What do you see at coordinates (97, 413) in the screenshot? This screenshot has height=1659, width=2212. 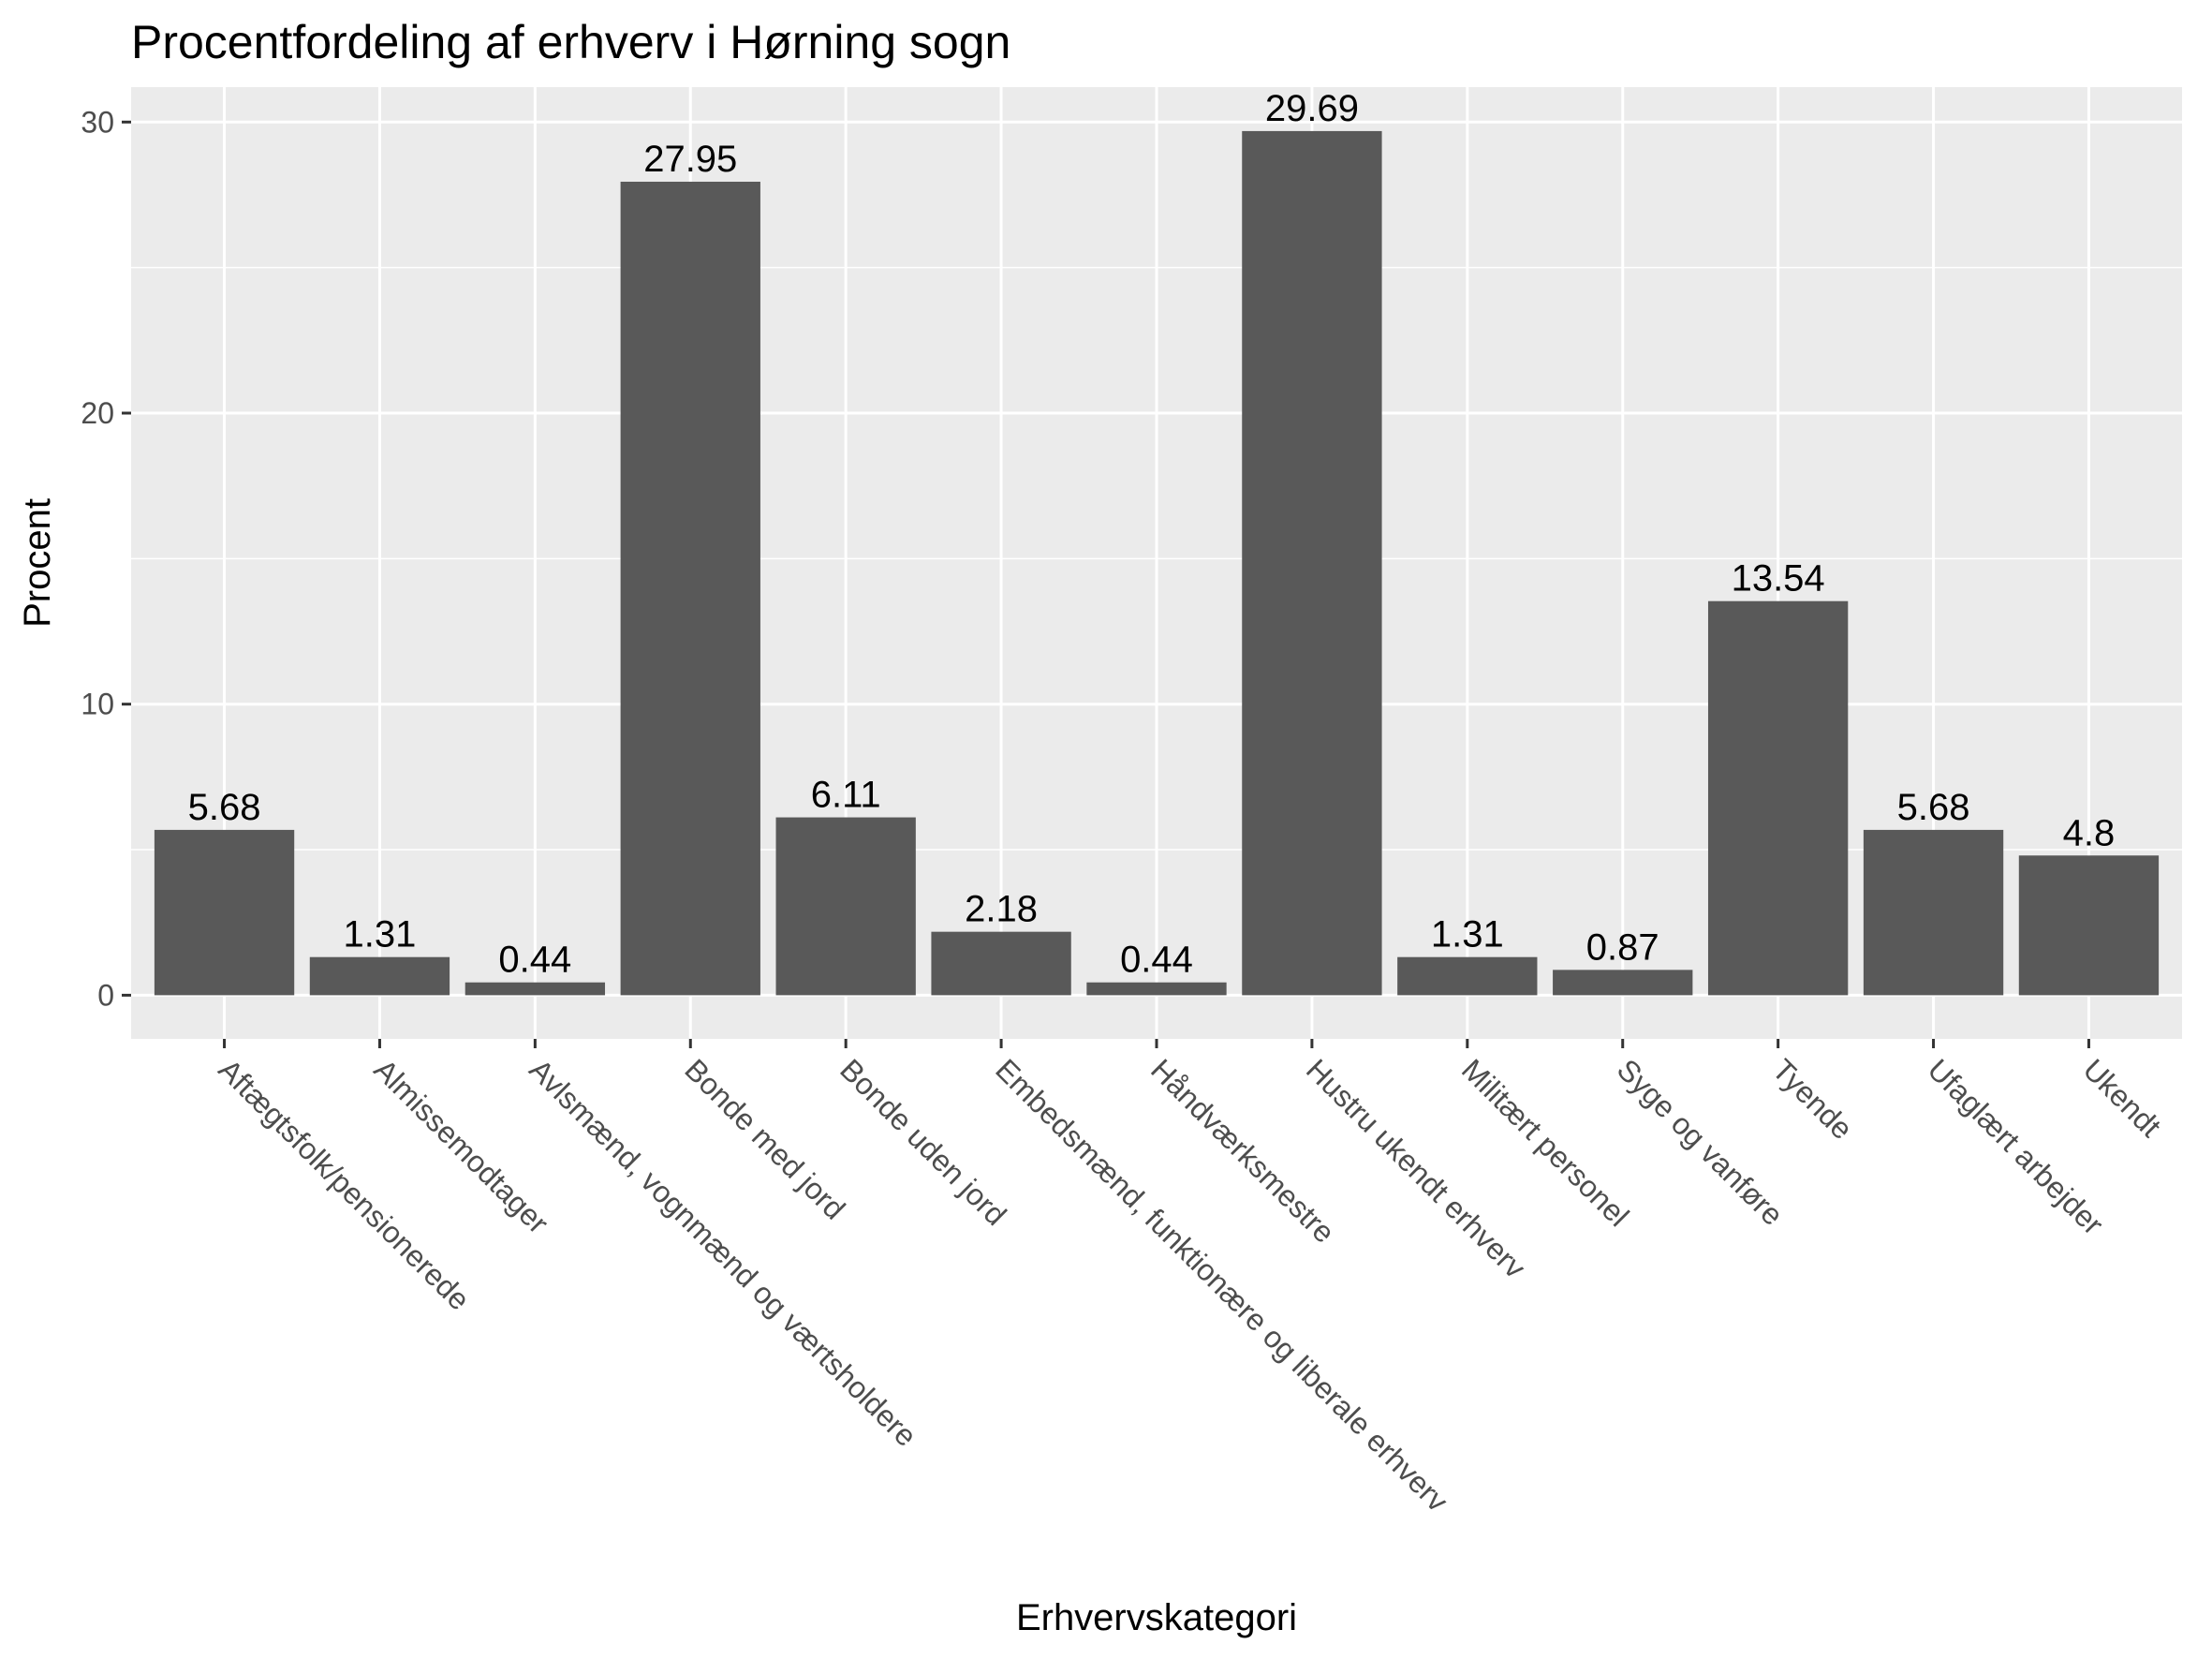 I see `y-tick-label: 20` at bounding box center [97, 413].